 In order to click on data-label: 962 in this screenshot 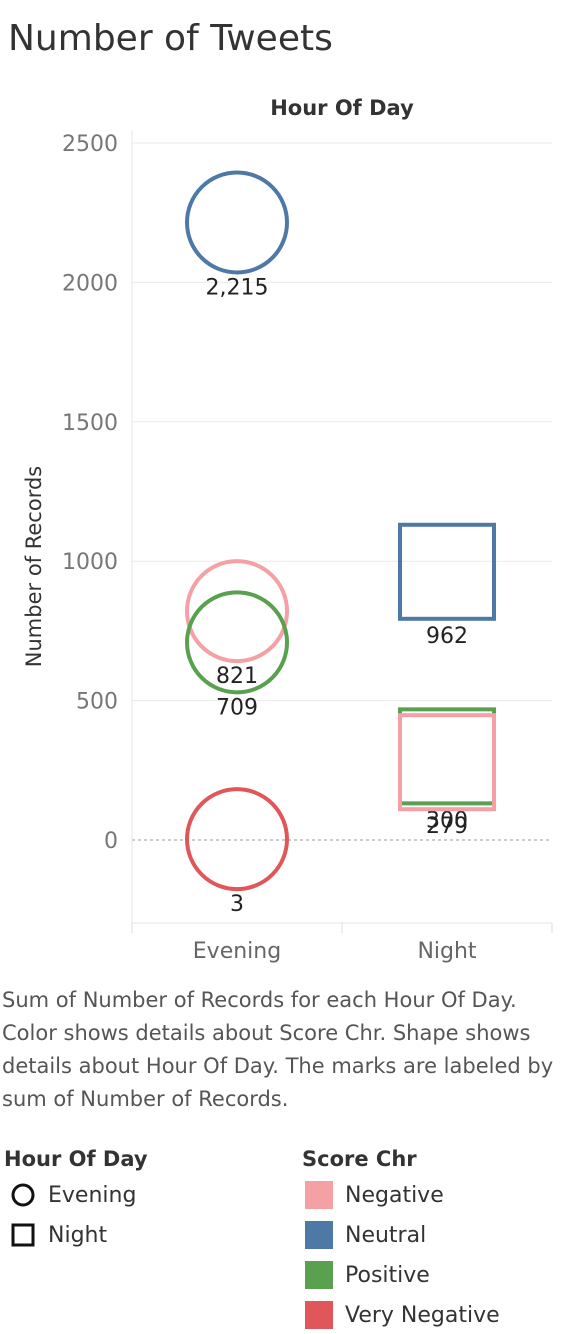, I will do `click(447, 636)`.